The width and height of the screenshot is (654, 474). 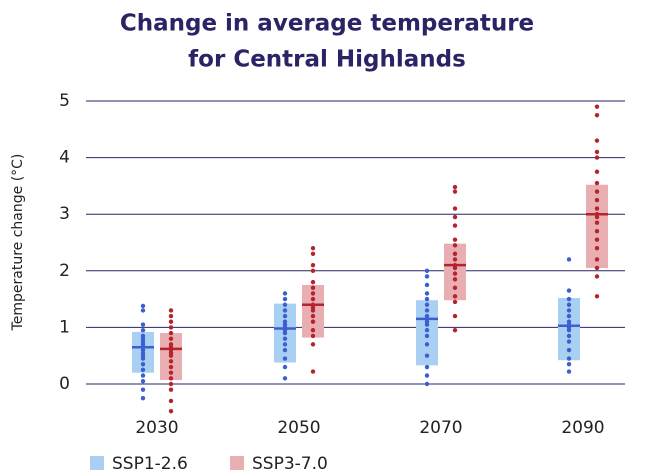 I want to click on range-box, so click(x=427, y=333).